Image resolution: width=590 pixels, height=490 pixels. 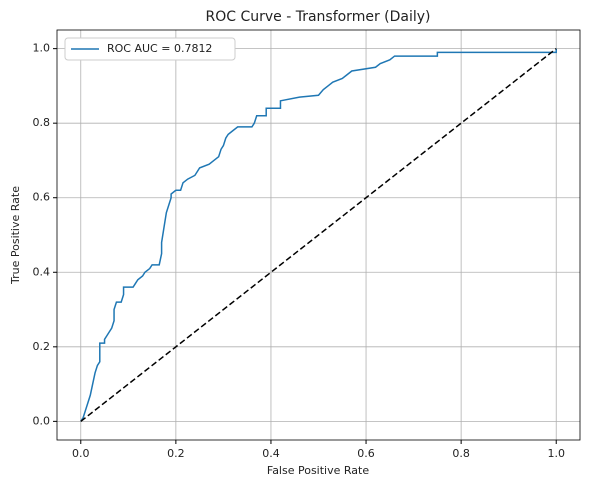 What do you see at coordinates (42, 48) in the screenshot?
I see `y-tick-label: 1.0` at bounding box center [42, 48].